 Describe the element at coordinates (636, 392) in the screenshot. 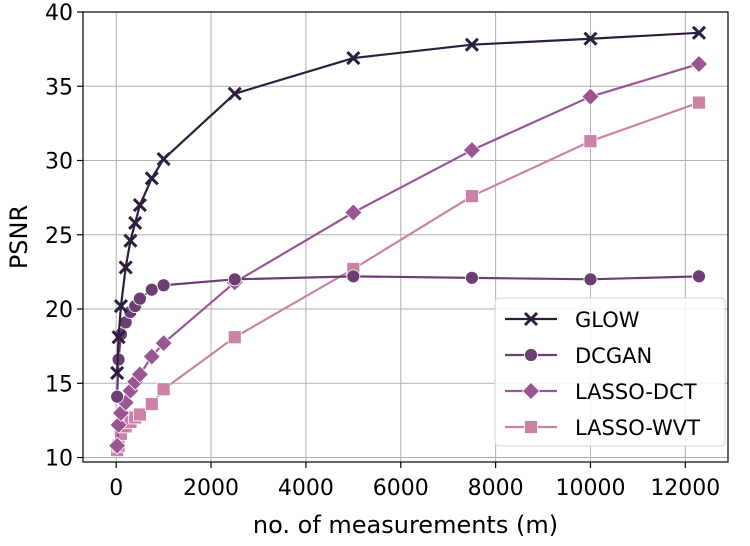

I see `legend-label: LASSO-DCT` at that location.